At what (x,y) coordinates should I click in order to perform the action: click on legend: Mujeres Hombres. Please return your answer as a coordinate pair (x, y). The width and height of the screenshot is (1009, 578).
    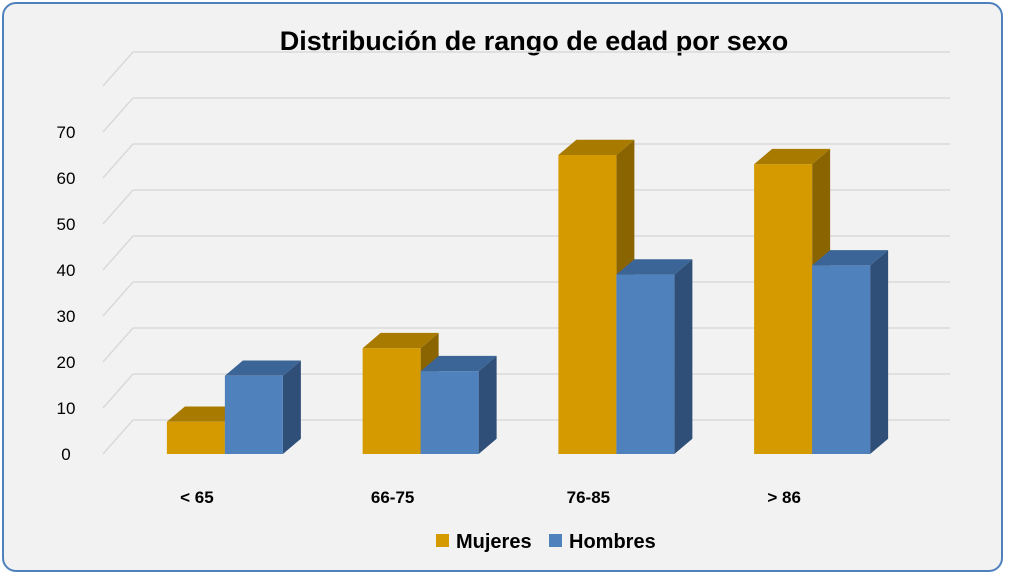
    Looking at the image, I should click on (546, 542).